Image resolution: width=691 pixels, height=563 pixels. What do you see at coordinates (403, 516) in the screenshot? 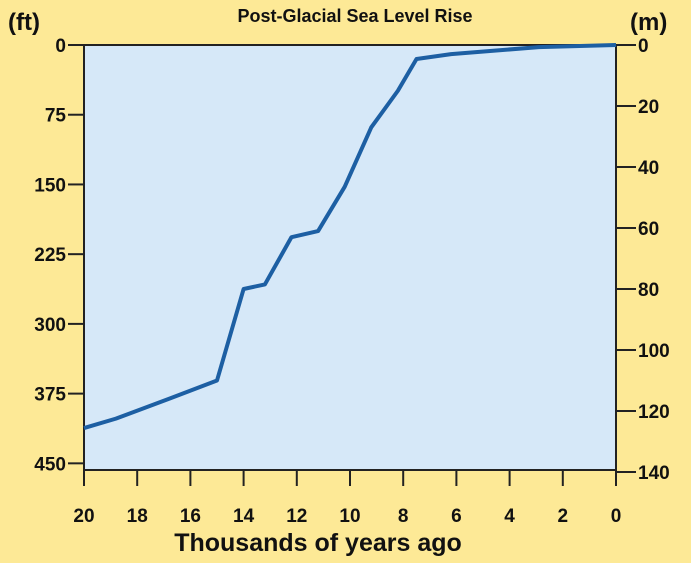
I see `x-tick-label: 8` at bounding box center [403, 516].